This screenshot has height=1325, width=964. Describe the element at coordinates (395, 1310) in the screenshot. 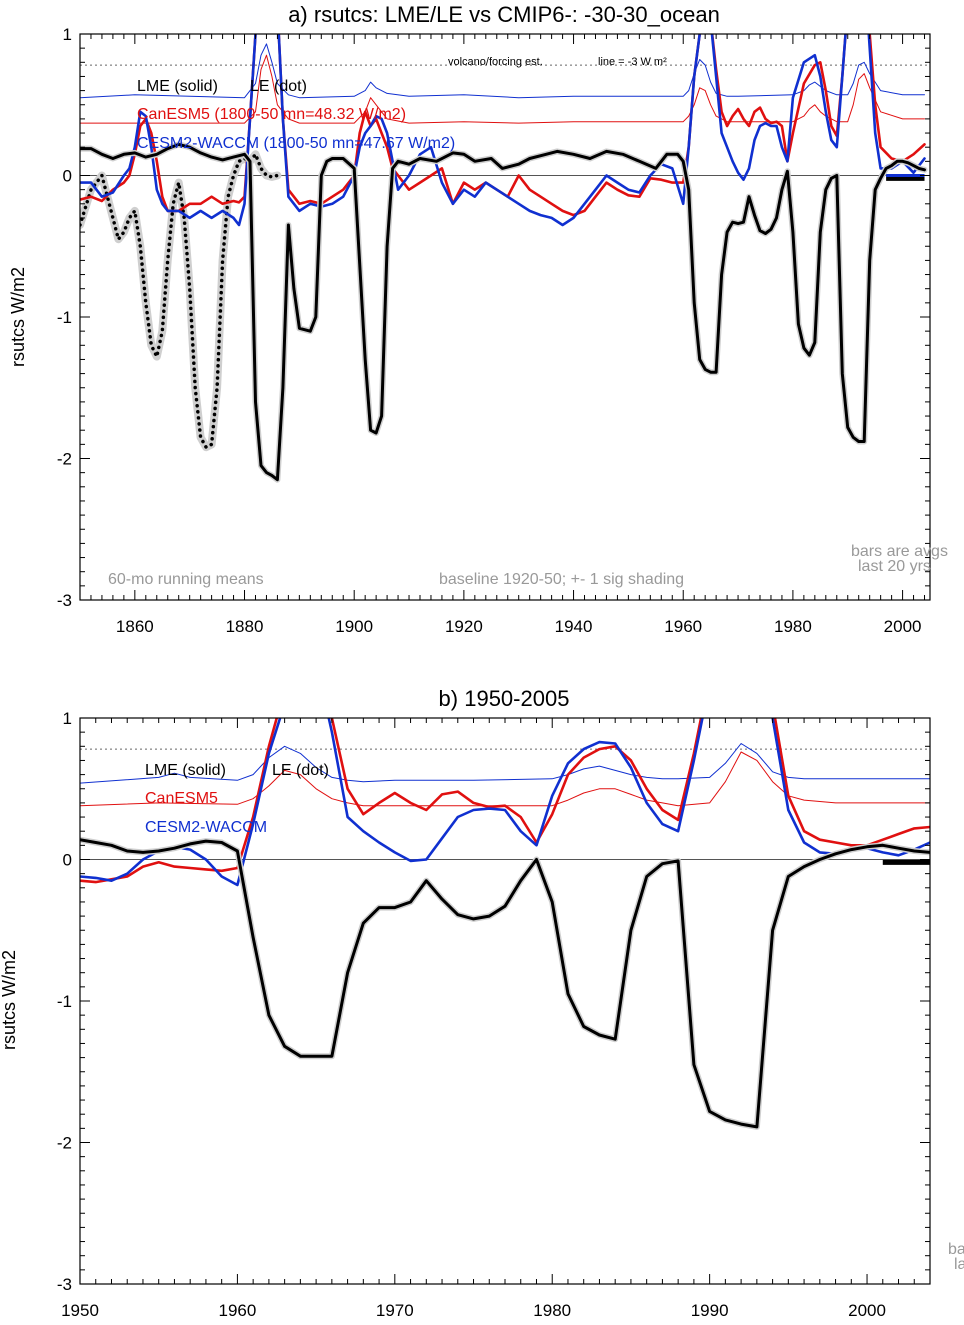

I see `x-tick-label: 1970` at that location.